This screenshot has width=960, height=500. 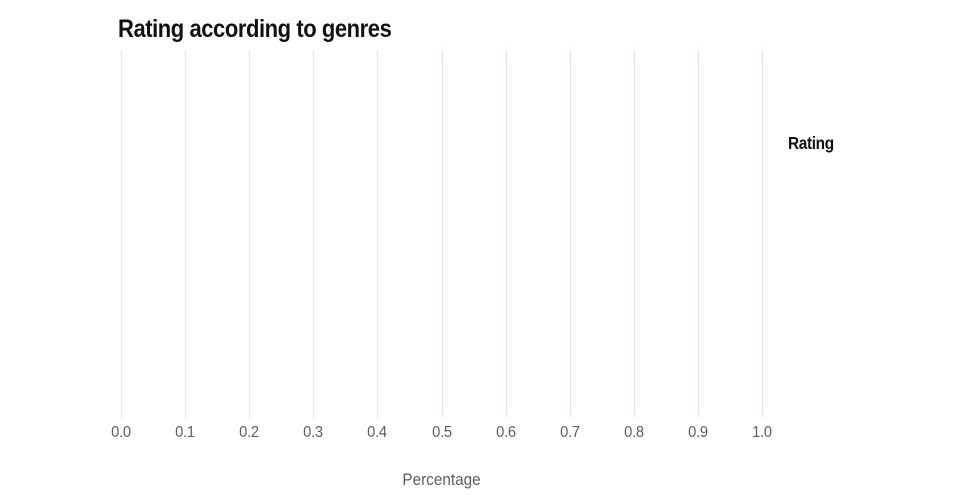 I want to click on x-axis-label: Percentage, so click(x=441, y=479).